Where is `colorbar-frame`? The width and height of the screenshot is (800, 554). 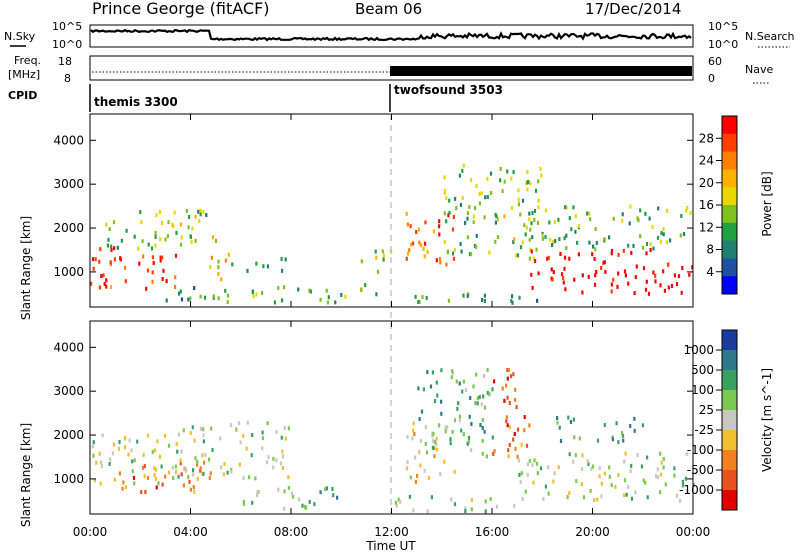
colorbar-frame is located at coordinates (729, 420).